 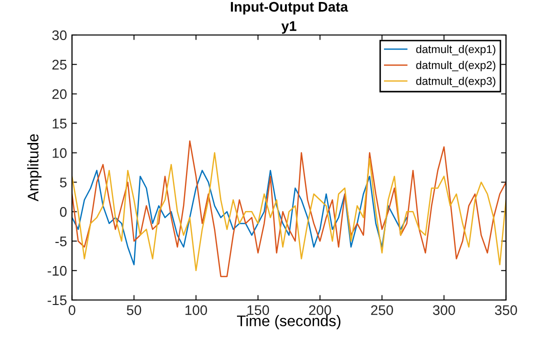 What do you see at coordinates (456, 82) in the screenshot?
I see `legend-label: datmult_d(exp3)` at bounding box center [456, 82].